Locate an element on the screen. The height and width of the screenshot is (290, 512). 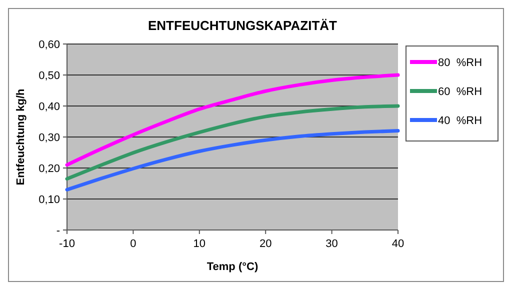
x-tick-label: 20 is located at coordinates (265, 244).